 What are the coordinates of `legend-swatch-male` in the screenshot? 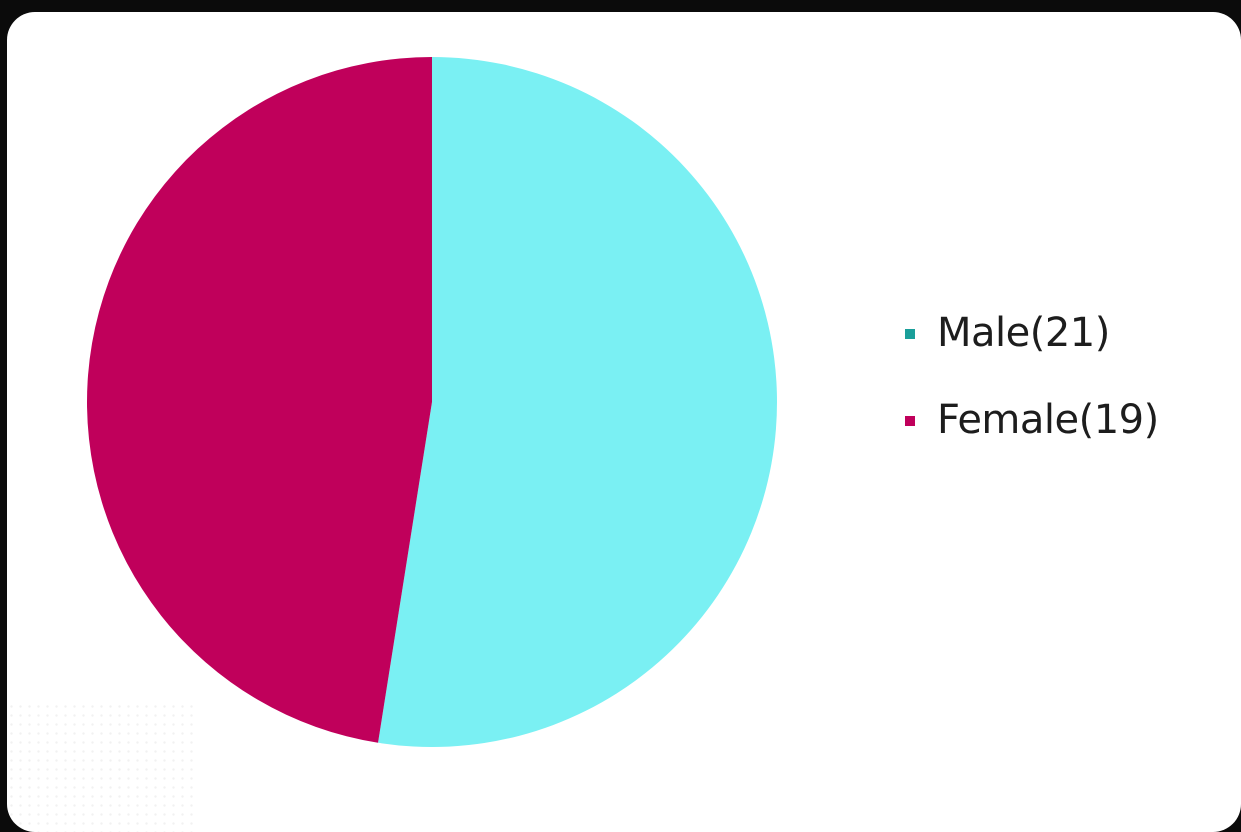 It's located at (910, 334).